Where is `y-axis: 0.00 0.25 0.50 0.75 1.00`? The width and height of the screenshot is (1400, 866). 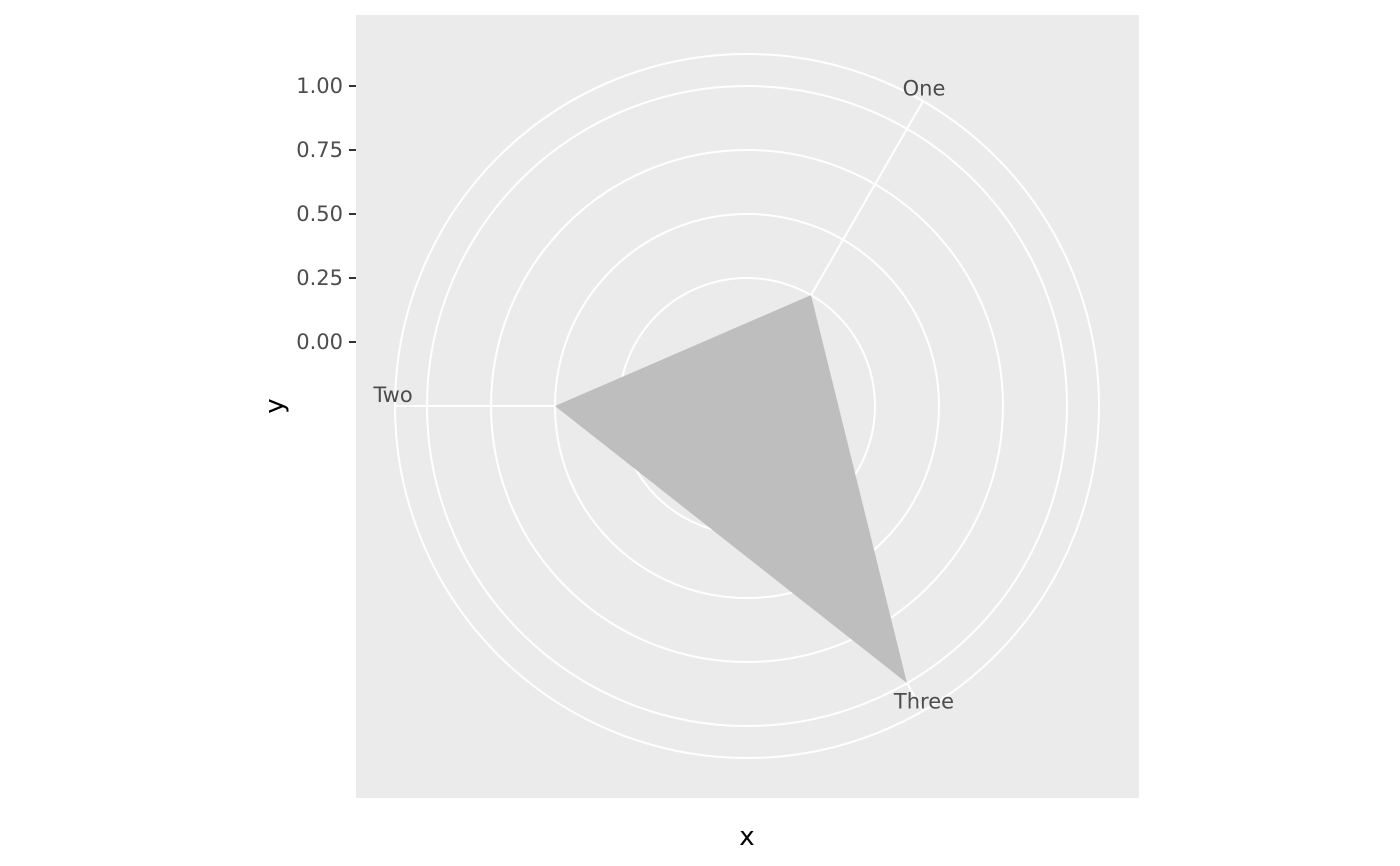 y-axis: 0.00 0.25 0.50 0.75 1.00 is located at coordinates (326, 214).